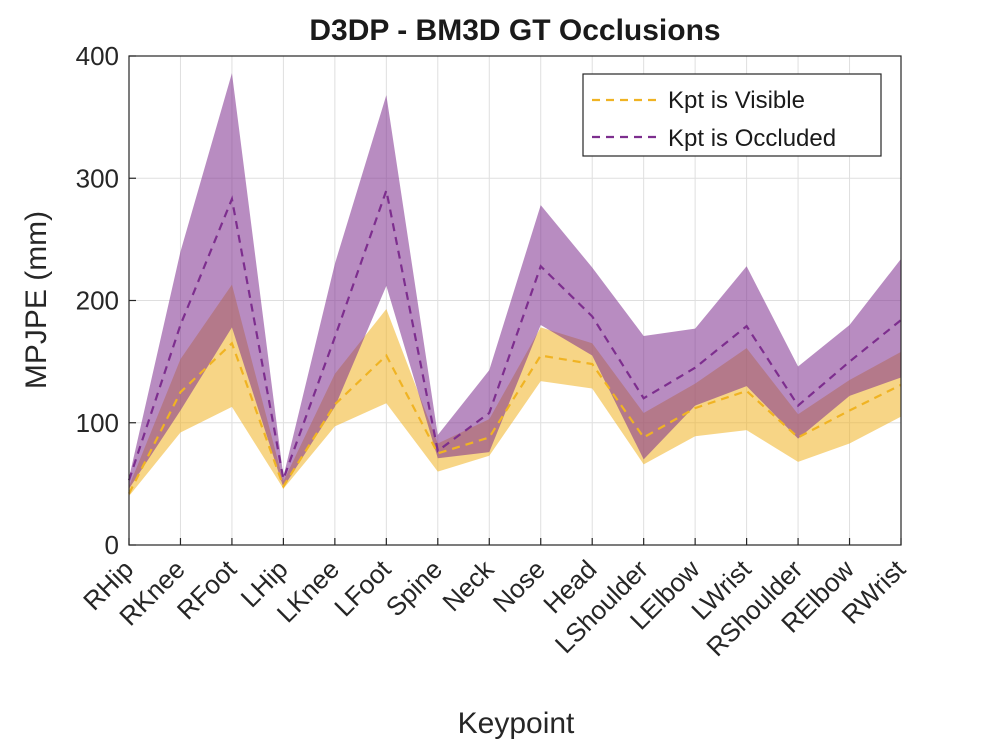  I want to click on x-tick-label: Neck, so click(468, 585).